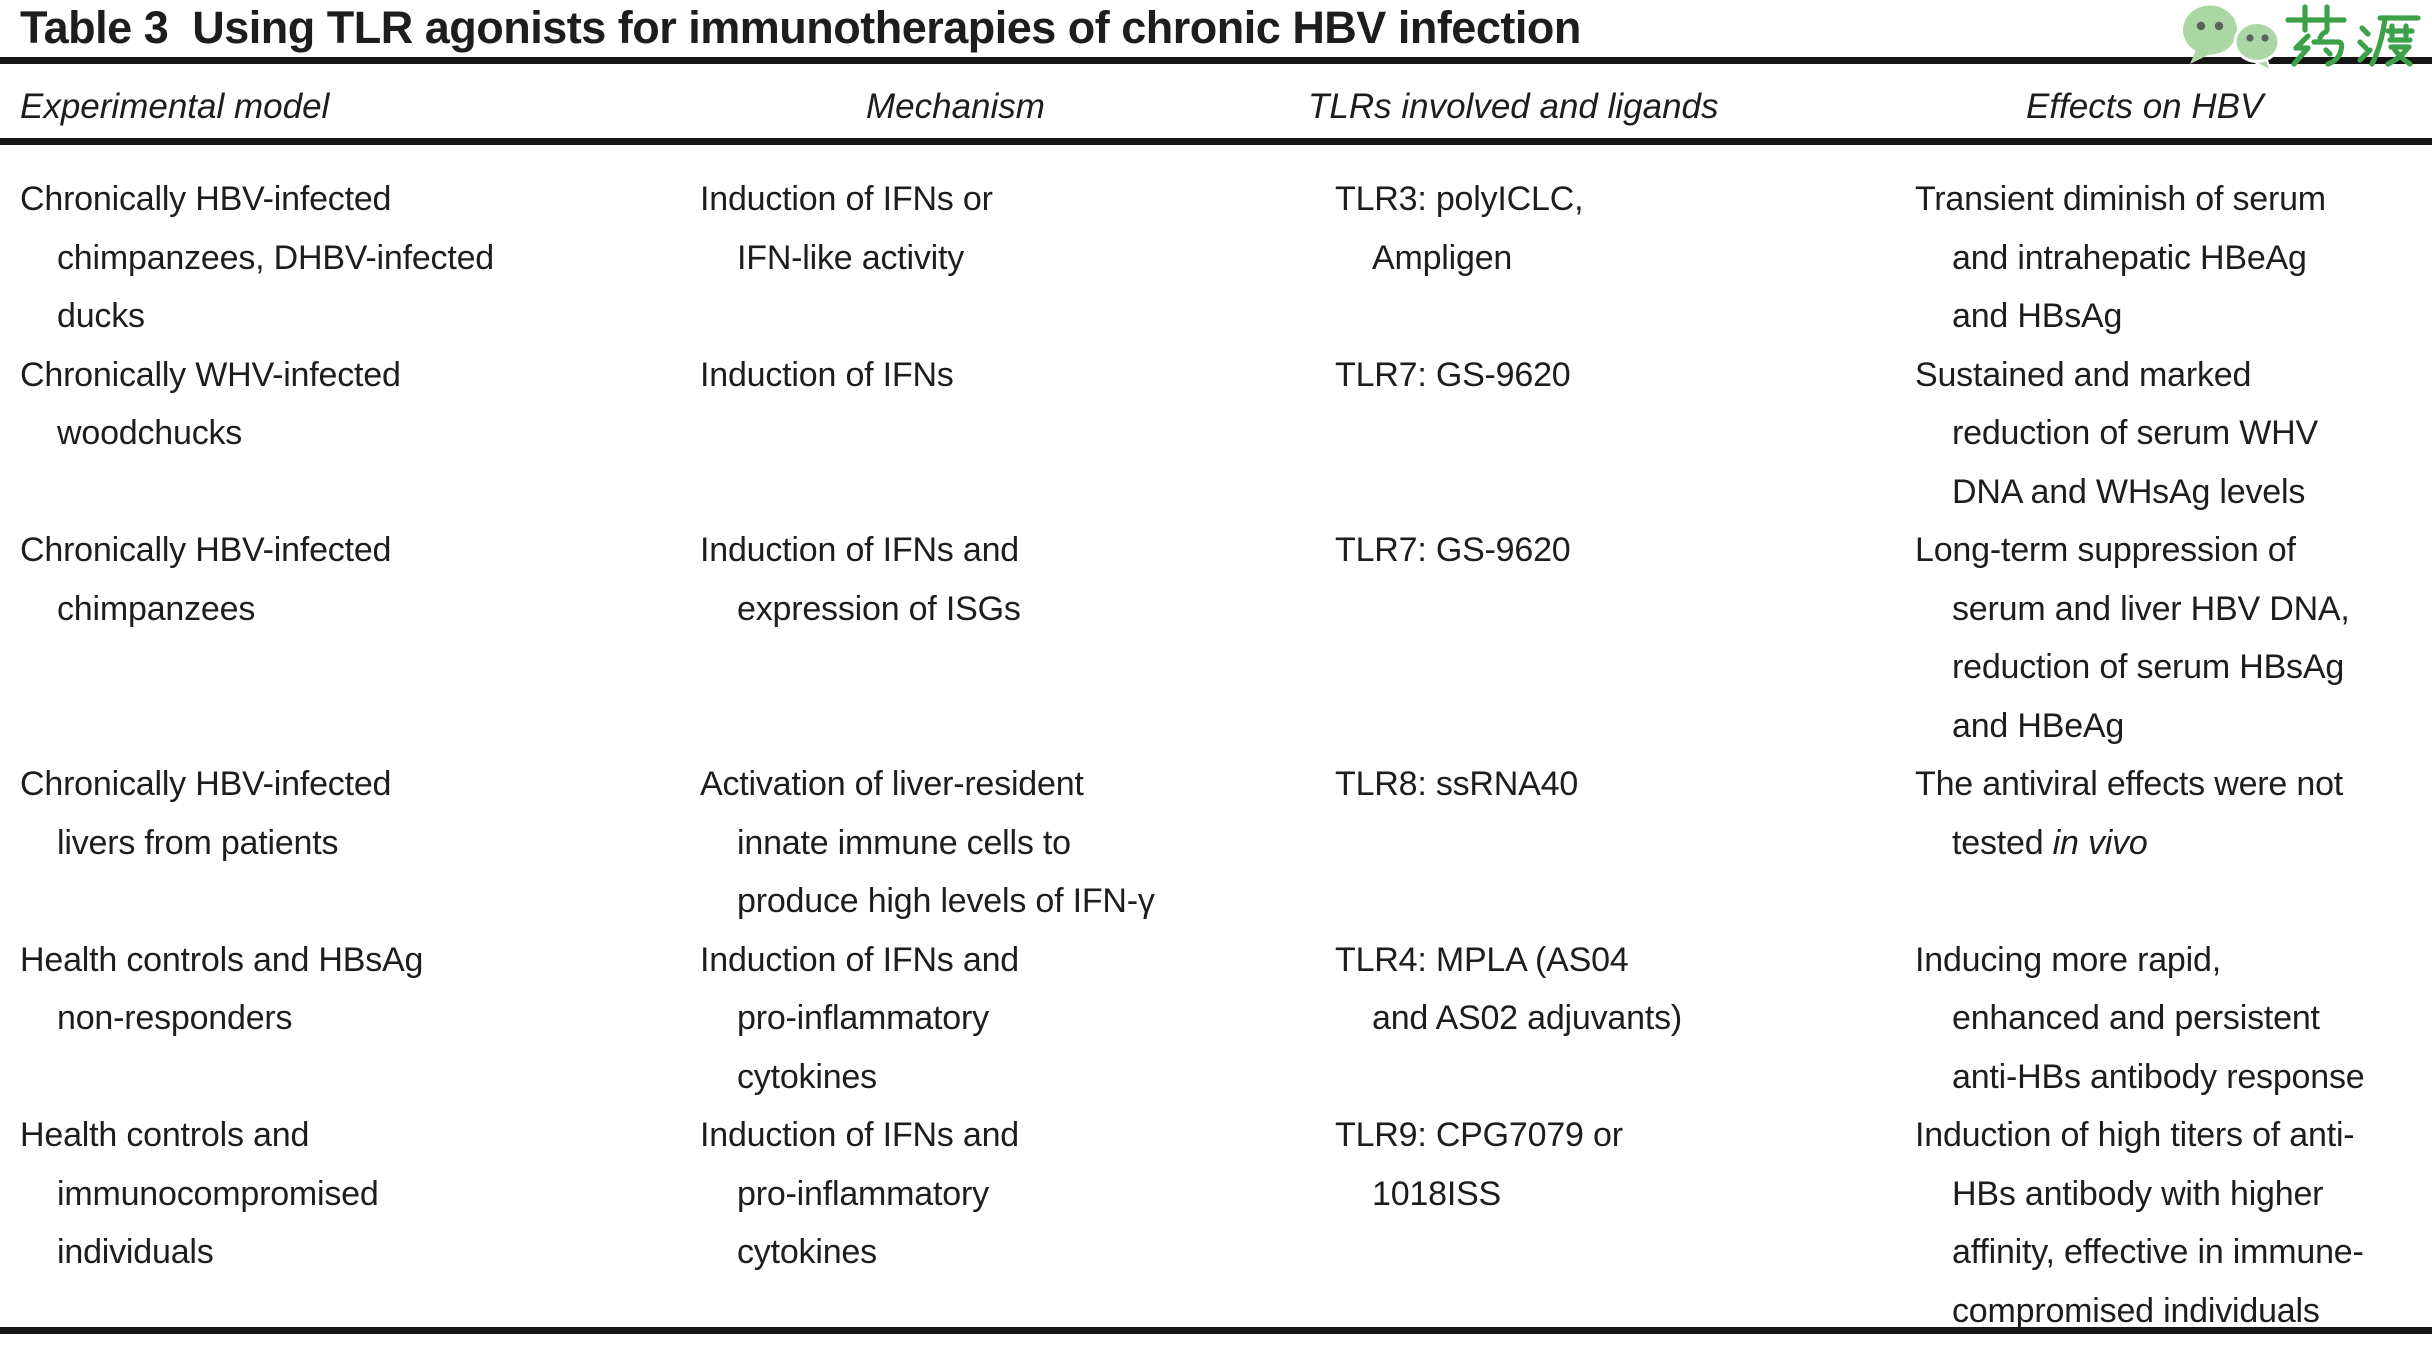 The width and height of the screenshot is (2432, 1351). What do you see at coordinates (1017, 638) in the screenshot?
I see `table-cell-mechanism: Induction of IFNs and expression of ISGs` at bounding box center [1017, 638].